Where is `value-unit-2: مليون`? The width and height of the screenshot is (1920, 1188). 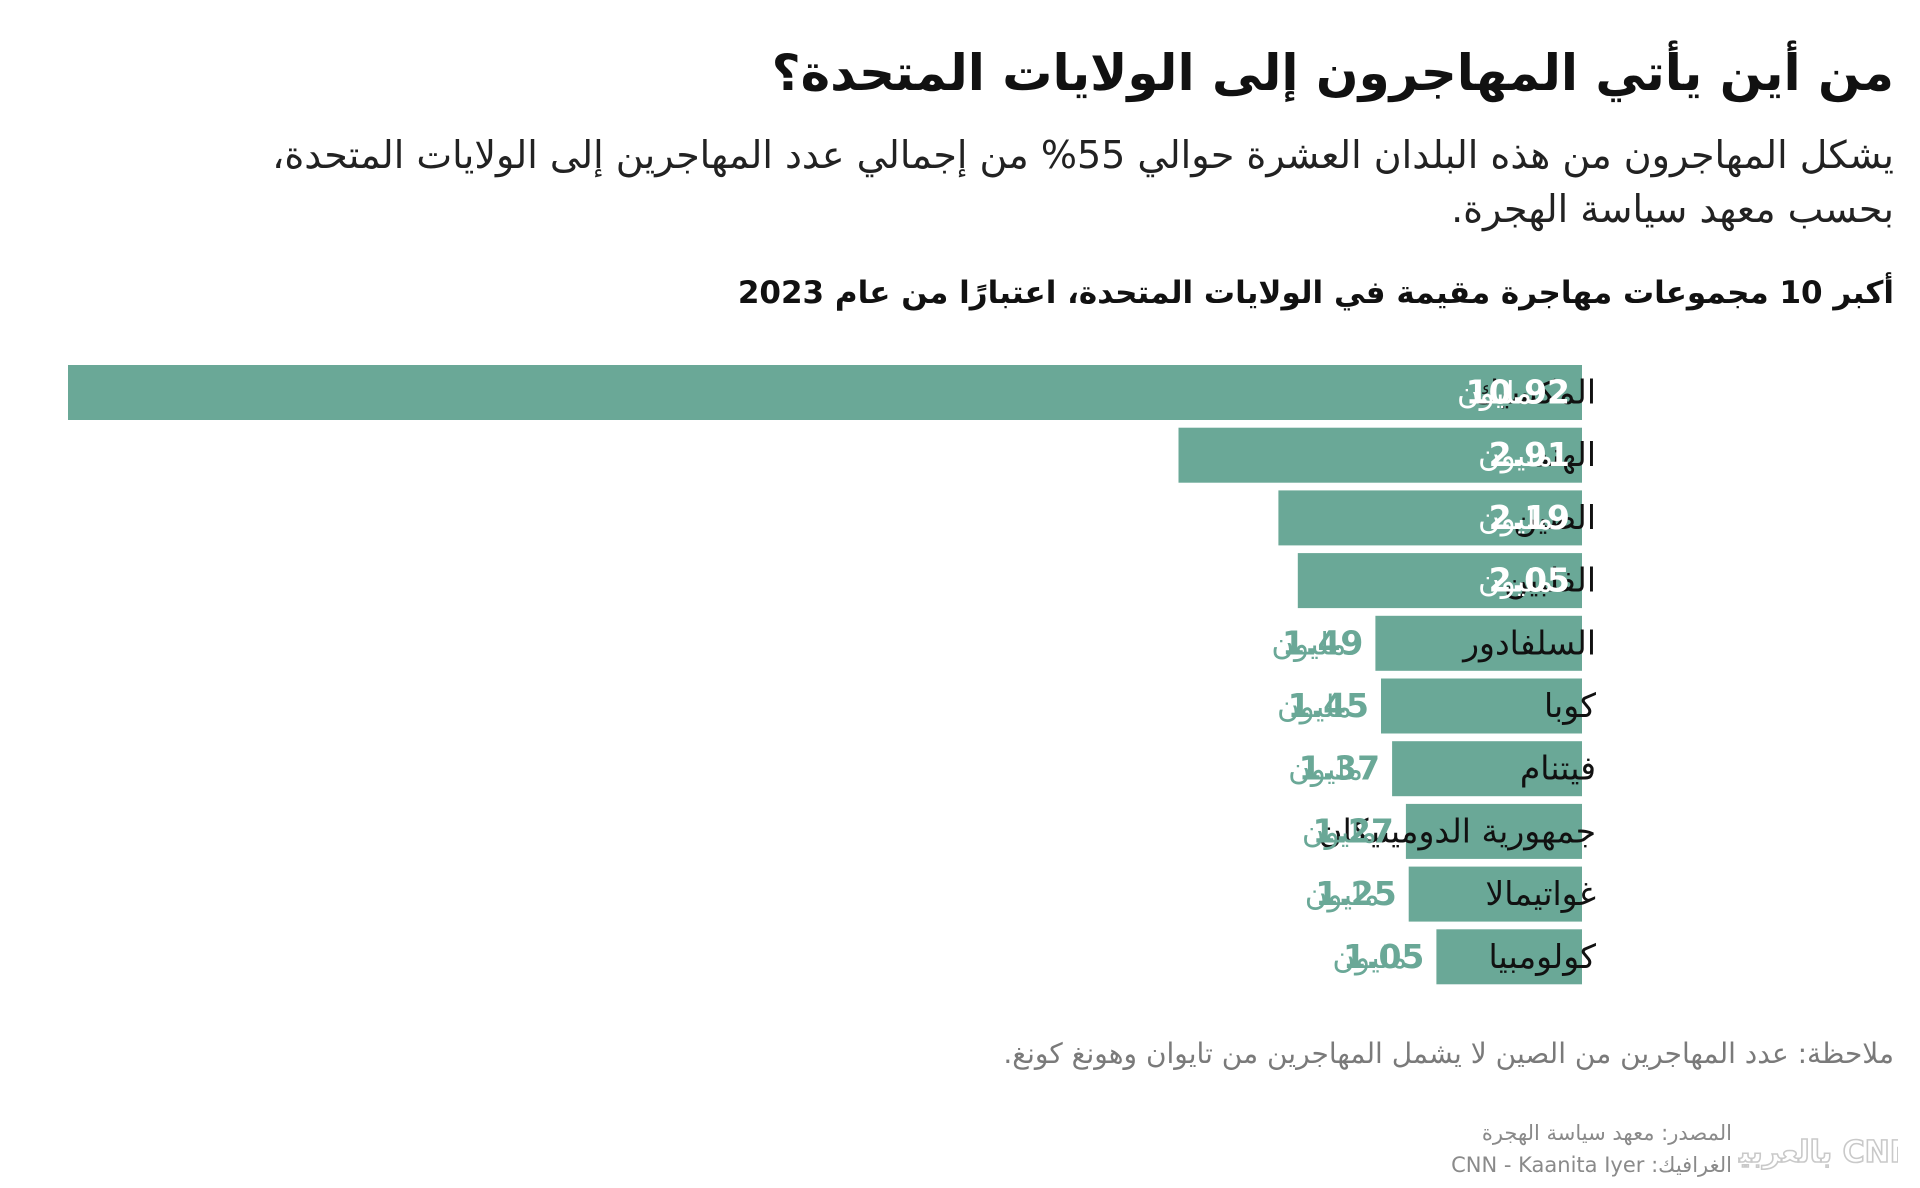
value-unit-2: مليون is located at coordinates (1515, 456).